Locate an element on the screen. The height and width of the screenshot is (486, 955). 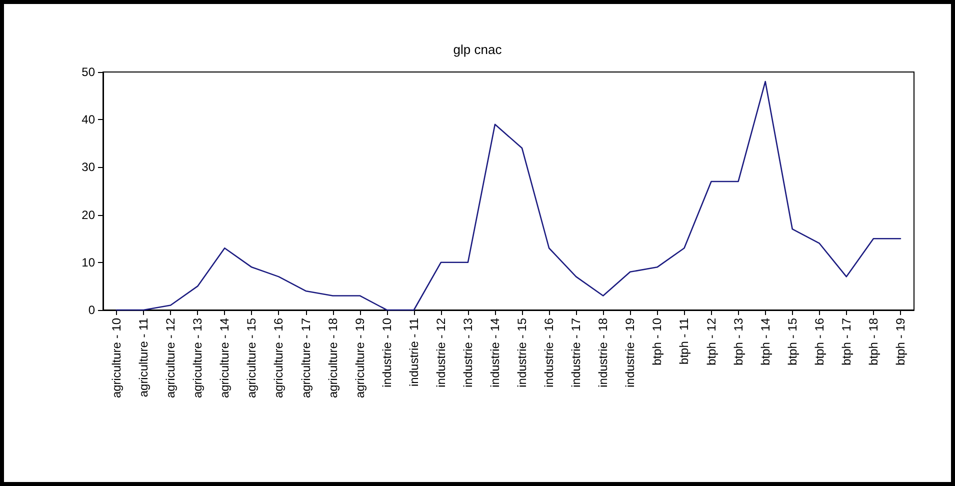
x-tick-label: industrie - 10 is located at coordinates (387, 353).